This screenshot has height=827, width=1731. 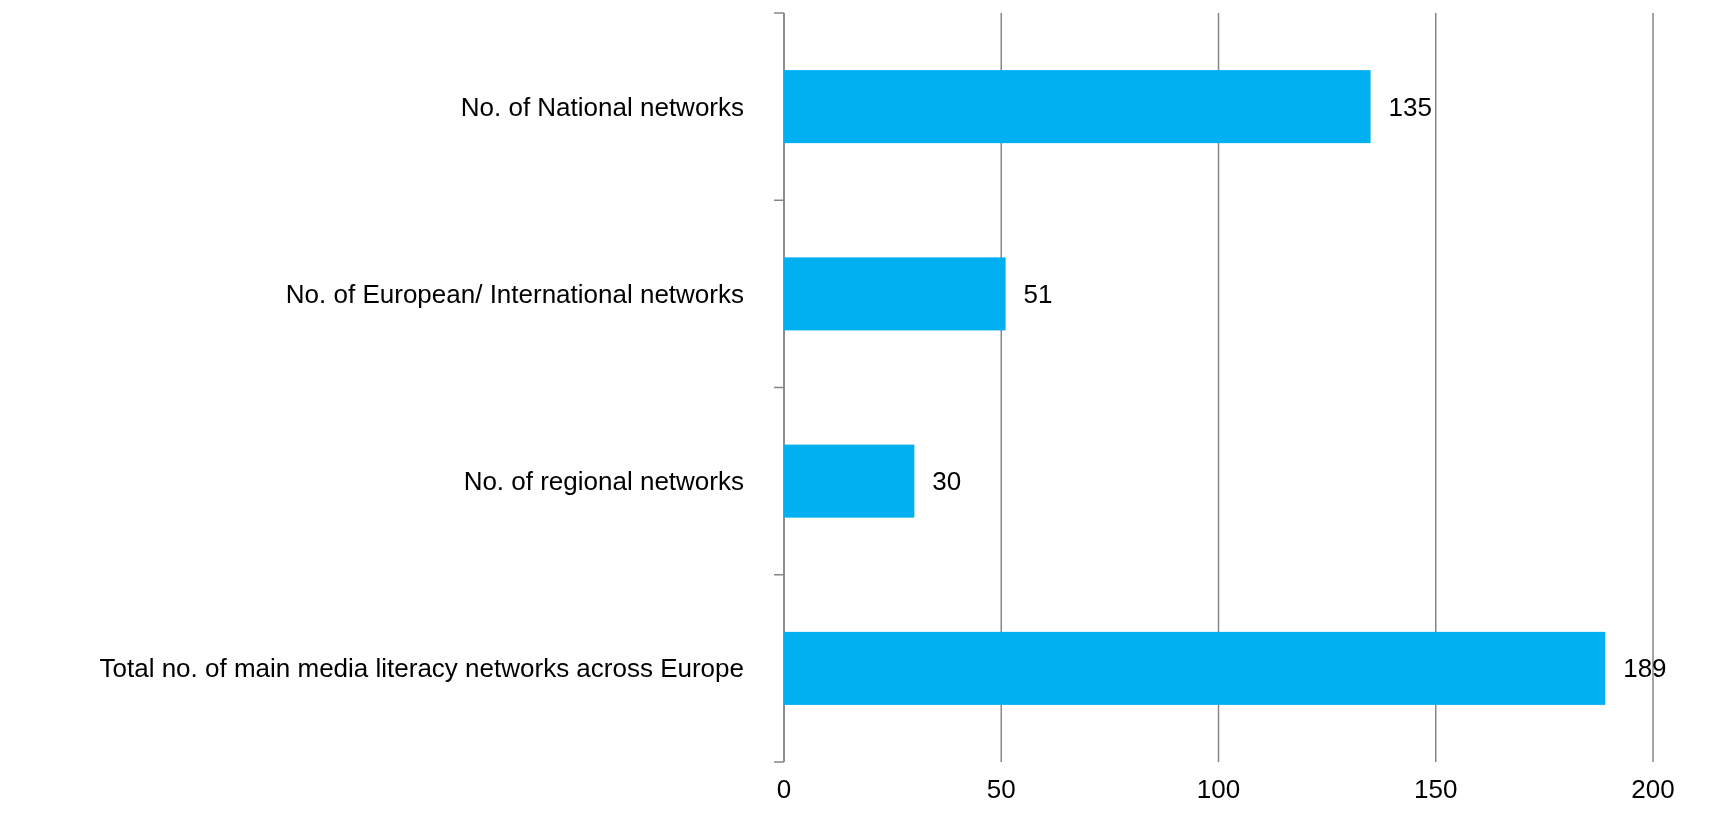 What do you see at coordinates (784, 789) in the screenshot?
I see `x-tick-label: 0` at bounding box center [784, 789].